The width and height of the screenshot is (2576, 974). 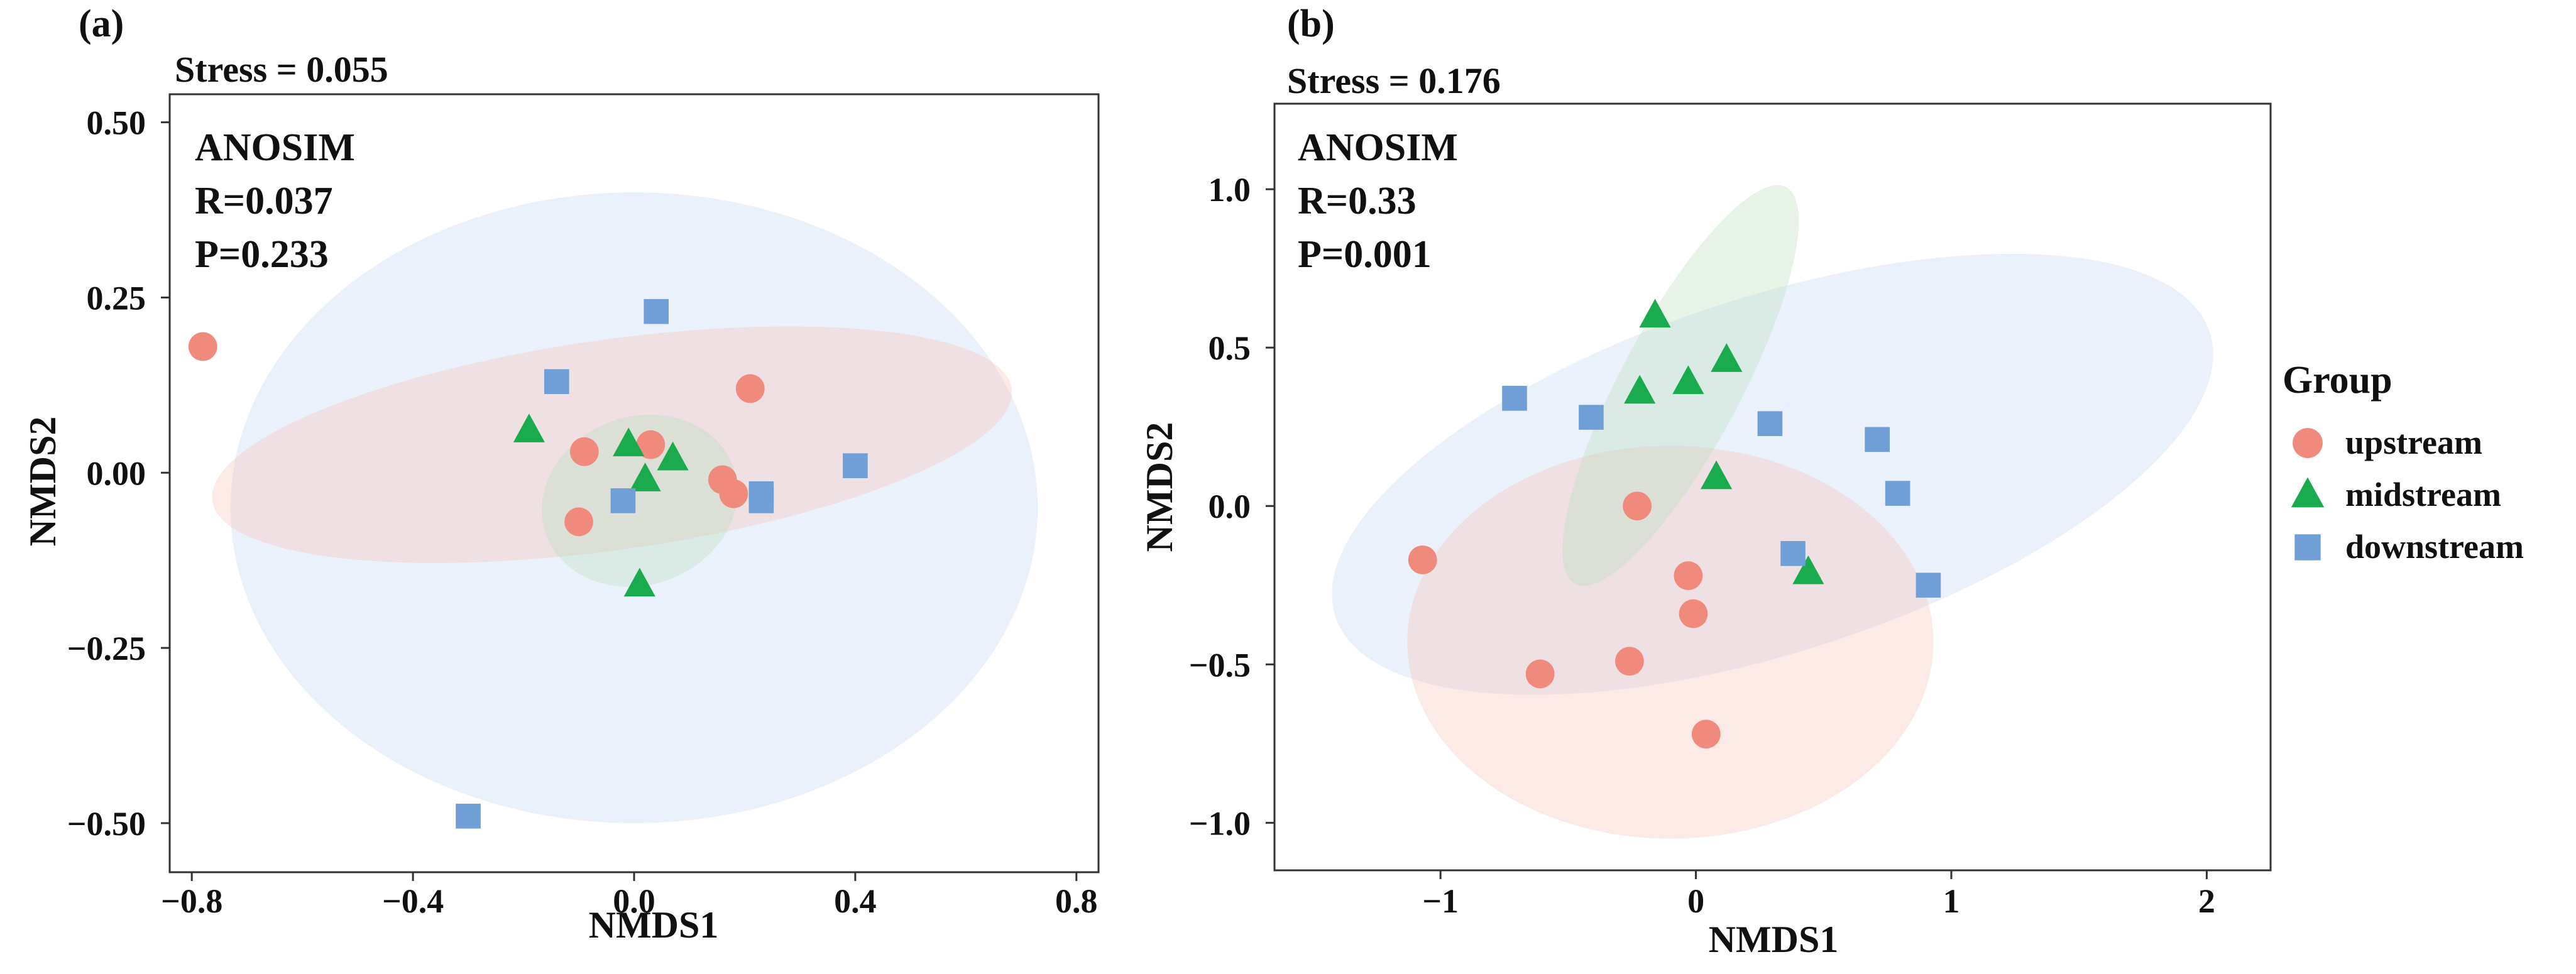 I want to click on panel-b-x-axis-label: NMDS1, so click(x=1774, y=940).